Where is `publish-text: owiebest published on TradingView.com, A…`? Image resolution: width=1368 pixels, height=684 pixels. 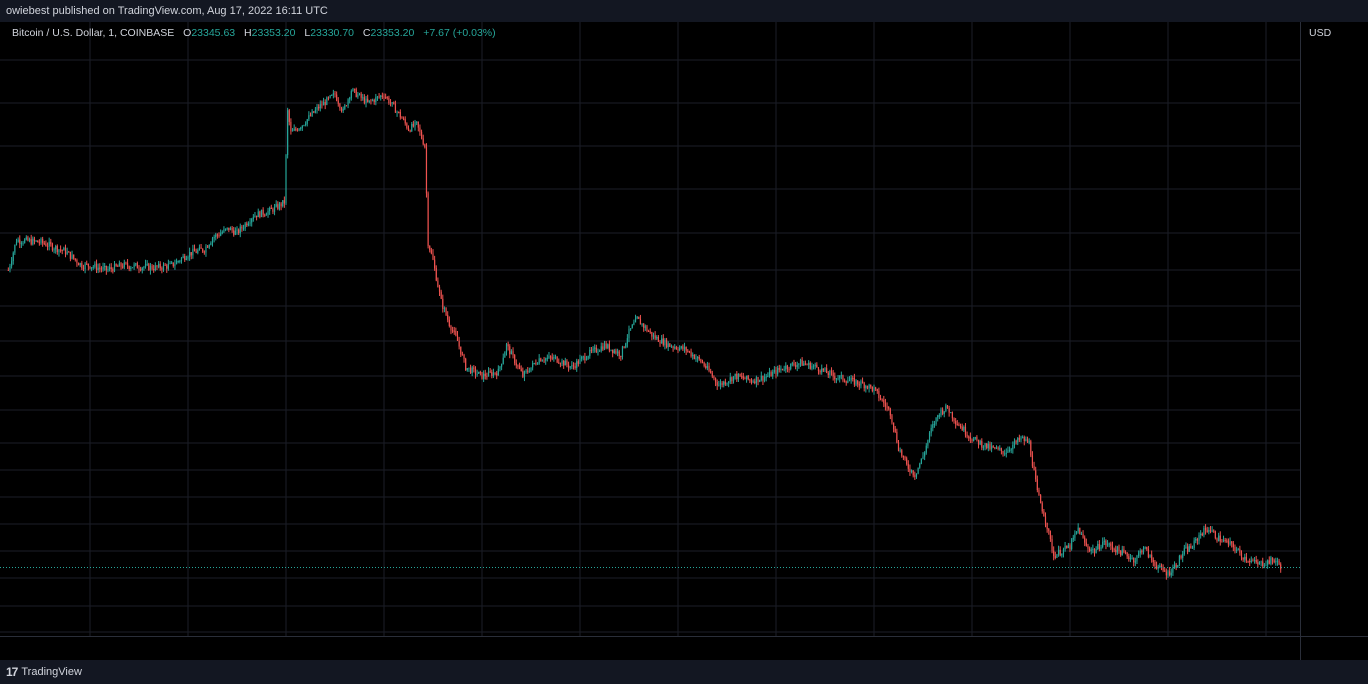
publish-text: owiebest published on TradingView.com, A… is located at coordinates (167, 11).